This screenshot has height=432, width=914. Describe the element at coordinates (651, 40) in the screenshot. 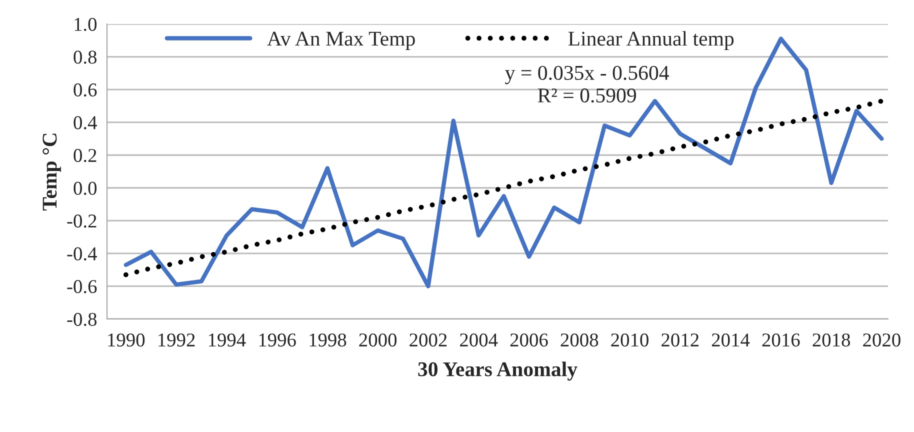

I see `legend-label: Linear Annual temp` at that location.